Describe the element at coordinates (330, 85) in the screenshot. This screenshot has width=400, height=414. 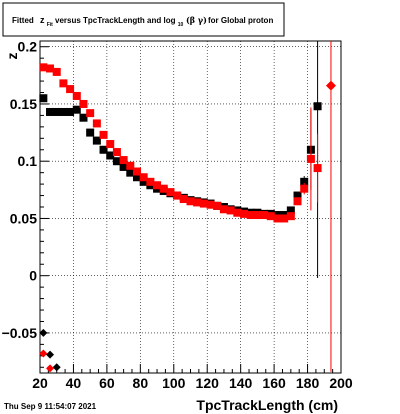
I see `red-diamond-marker` at that location.